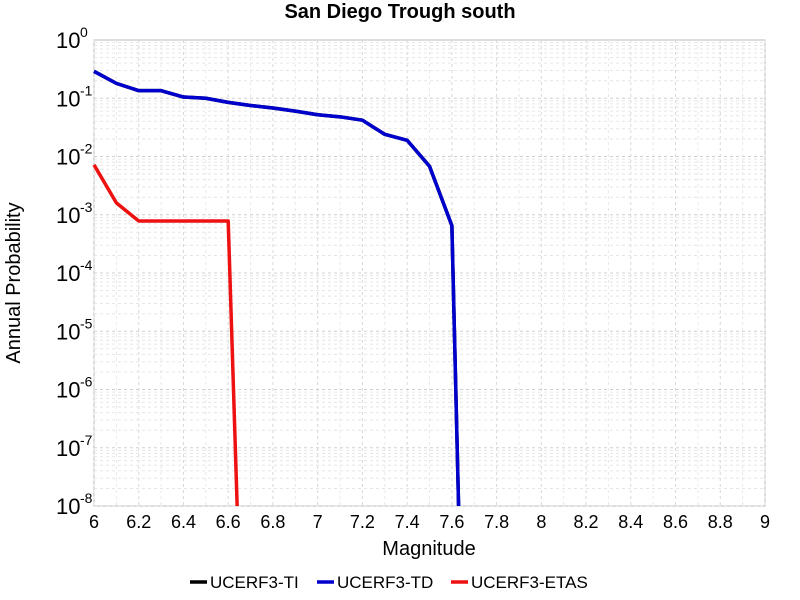 The height and width of the screenshot is (600, 800). What do you see at coordinates (183, 522) in the screenshot?
I see `x-tick-label: 6.4` at bounding box center [183, 522].